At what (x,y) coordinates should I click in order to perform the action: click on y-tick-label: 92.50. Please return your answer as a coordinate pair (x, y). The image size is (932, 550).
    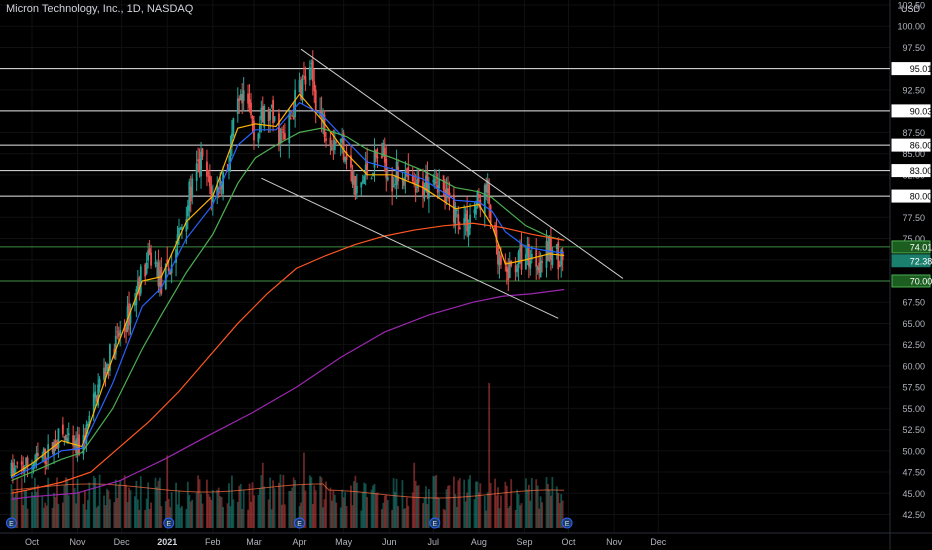
    Looking at the image, I should click on (913, 90).